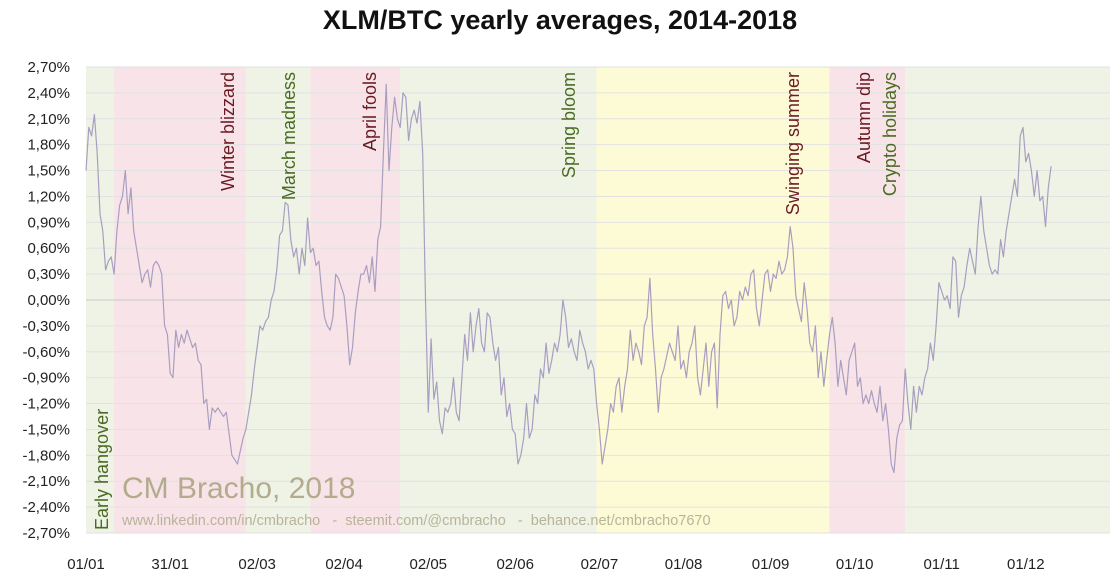 The height and width of the screenshot is (579, 1120). What do you see at coordinates (1026, 564) in the screenshot?
I see `x-tick-label: 01/12` at bounding box center [1026, 564].